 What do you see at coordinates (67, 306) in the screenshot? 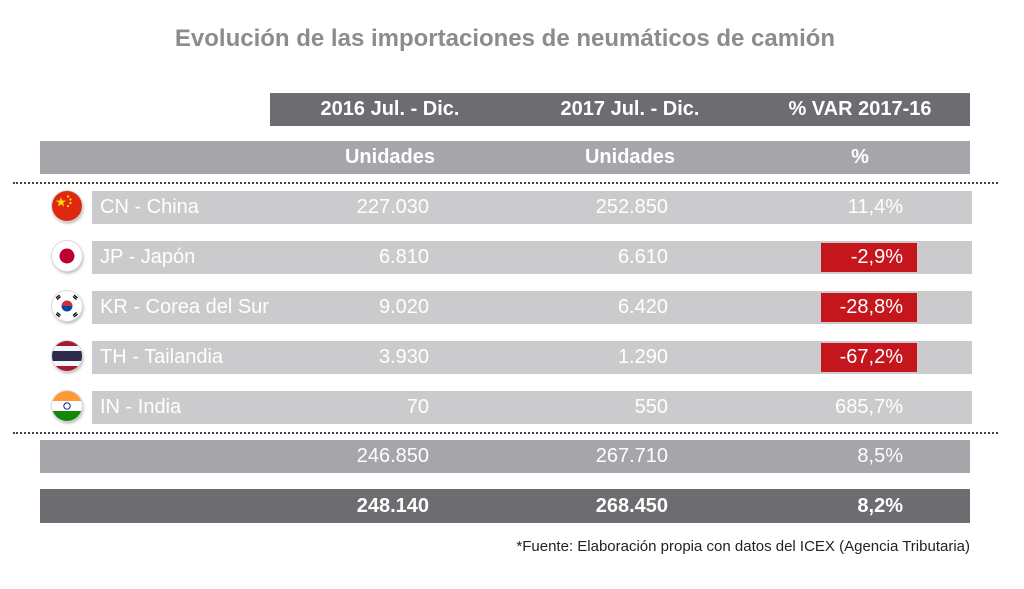
I see `south-korea-flag-icon` at bounding box center [67, 306].